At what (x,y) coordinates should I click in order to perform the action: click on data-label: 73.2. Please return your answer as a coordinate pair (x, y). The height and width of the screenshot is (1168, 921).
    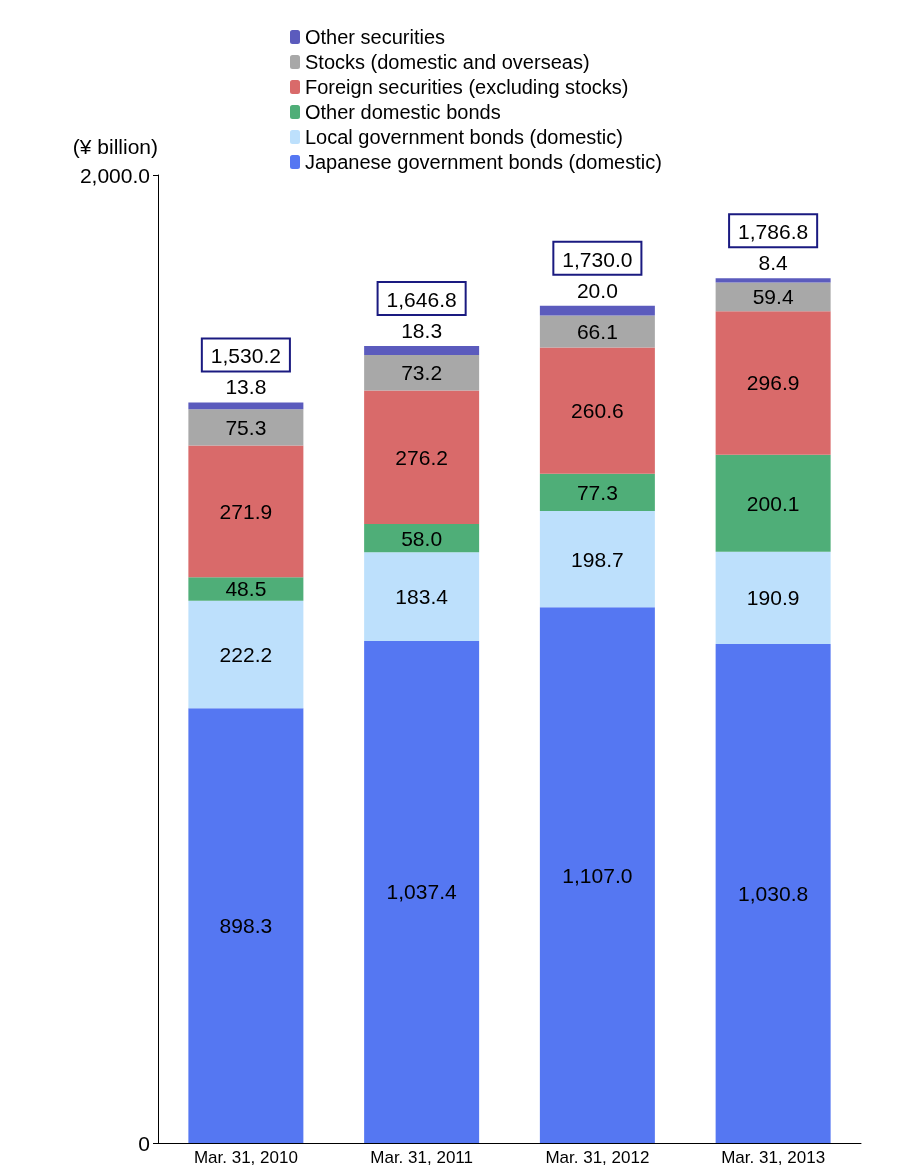
    Looking at the image, I should click on (422, 373).